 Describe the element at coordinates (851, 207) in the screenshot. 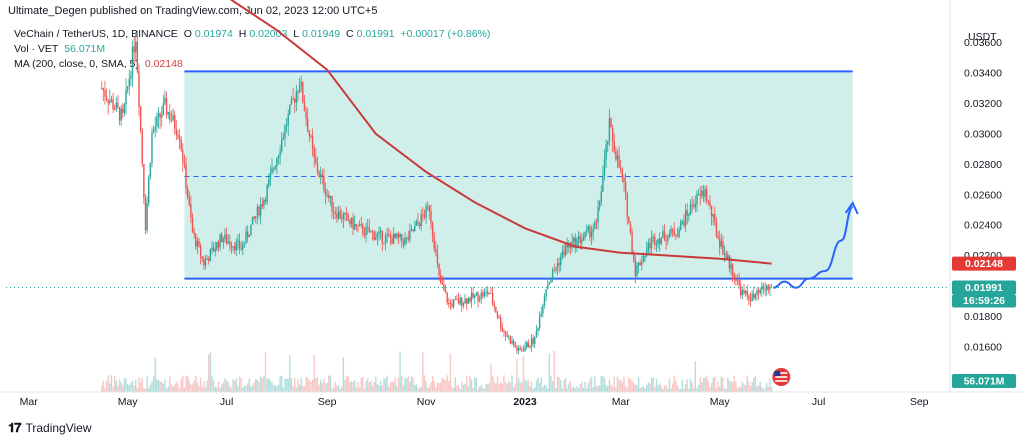

I see `projection-arrowhead` at that location.